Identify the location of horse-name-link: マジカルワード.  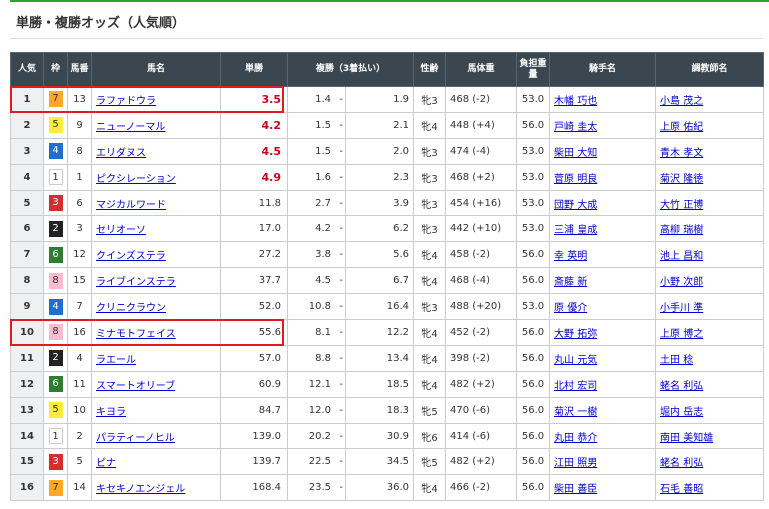
(131, 205).